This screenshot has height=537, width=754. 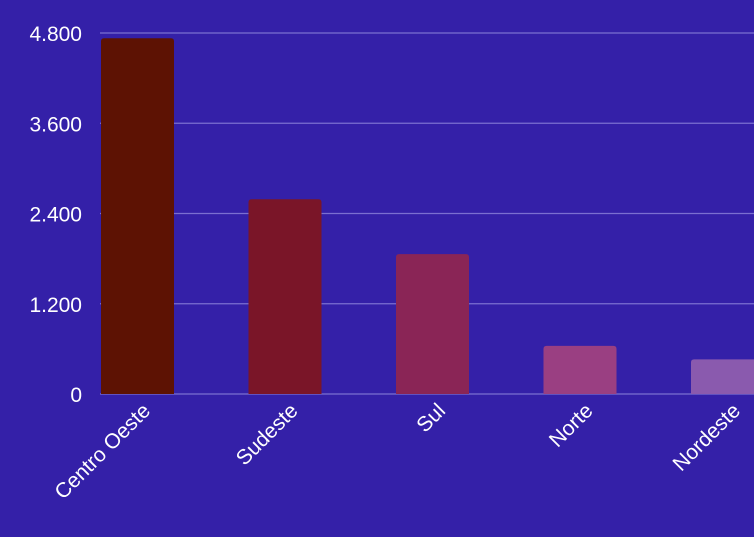 I want to click on y-tick-label: 2.400, so click(x=55, y=215).